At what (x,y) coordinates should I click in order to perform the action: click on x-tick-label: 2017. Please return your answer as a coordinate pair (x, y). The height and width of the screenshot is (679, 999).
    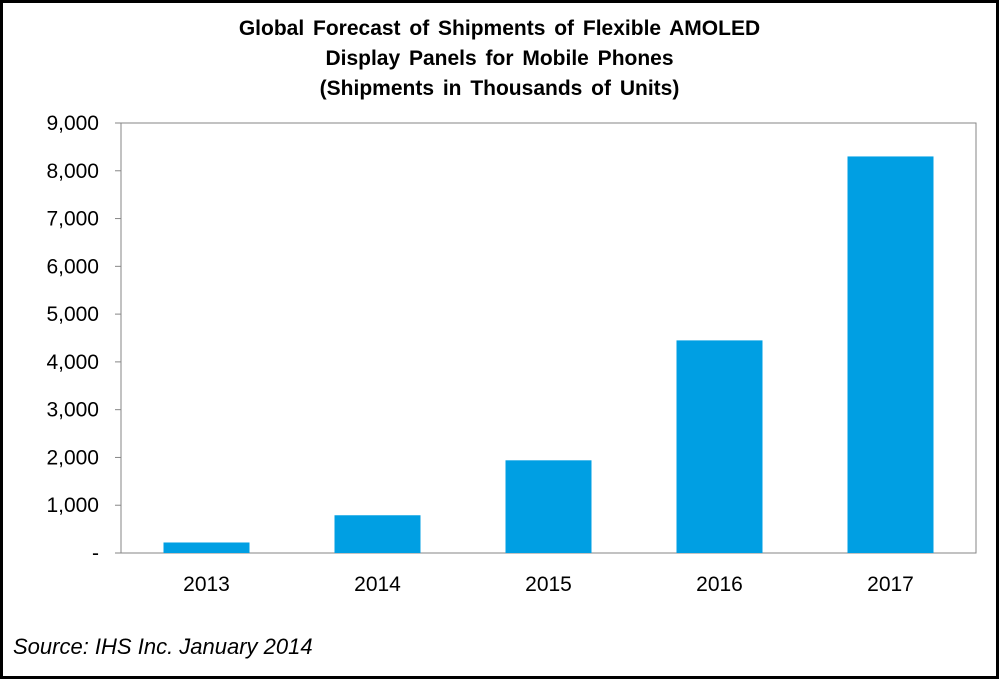
    Looking at the image, I should click on (890, 584).